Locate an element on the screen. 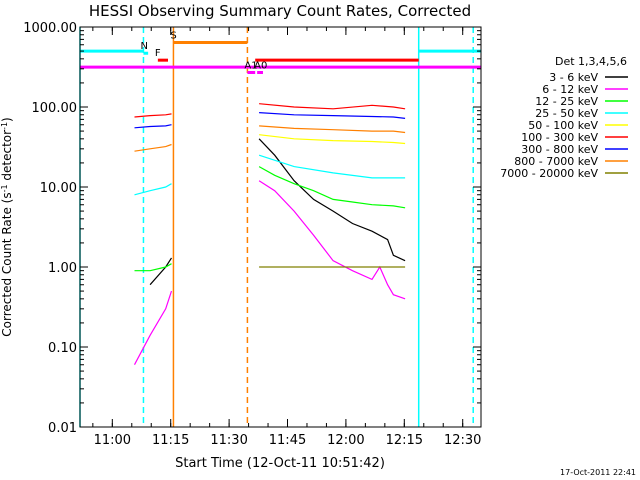  legend-label-8: 7000 - 20000 keV is located at coordinates (549, 173).